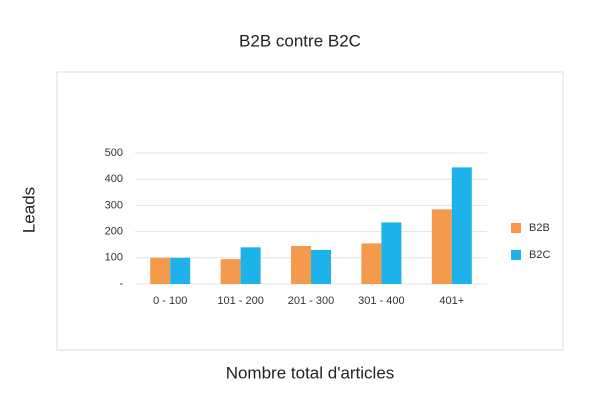  What do you see at coordinates (114, 179) in the screenshot?
I see `y-tick-label: 400` at bounding box center [114, 179].